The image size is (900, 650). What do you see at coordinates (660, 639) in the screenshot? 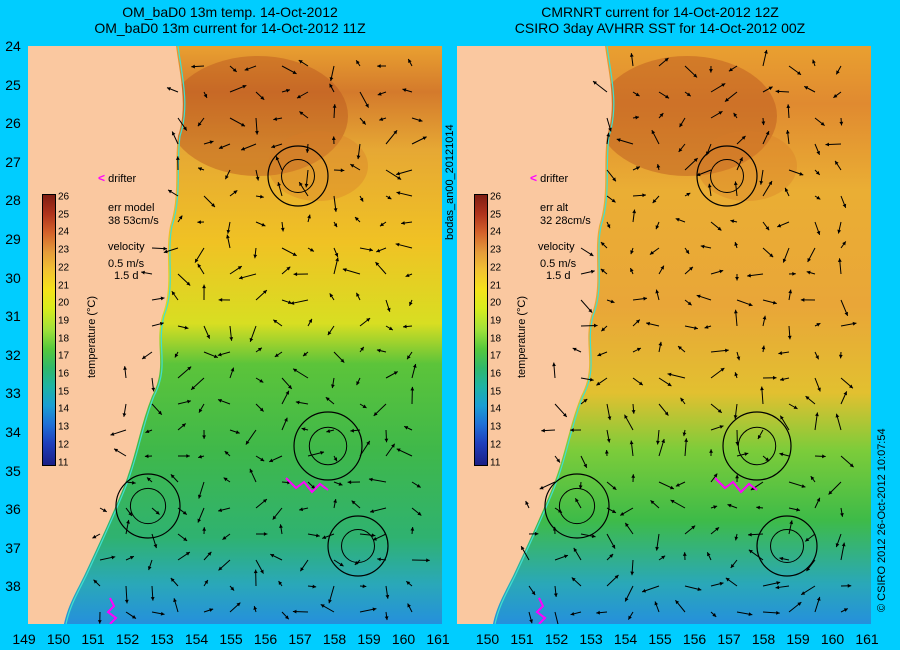
I see `longitude-tick-label: 155` at bounding box center [660, 639].